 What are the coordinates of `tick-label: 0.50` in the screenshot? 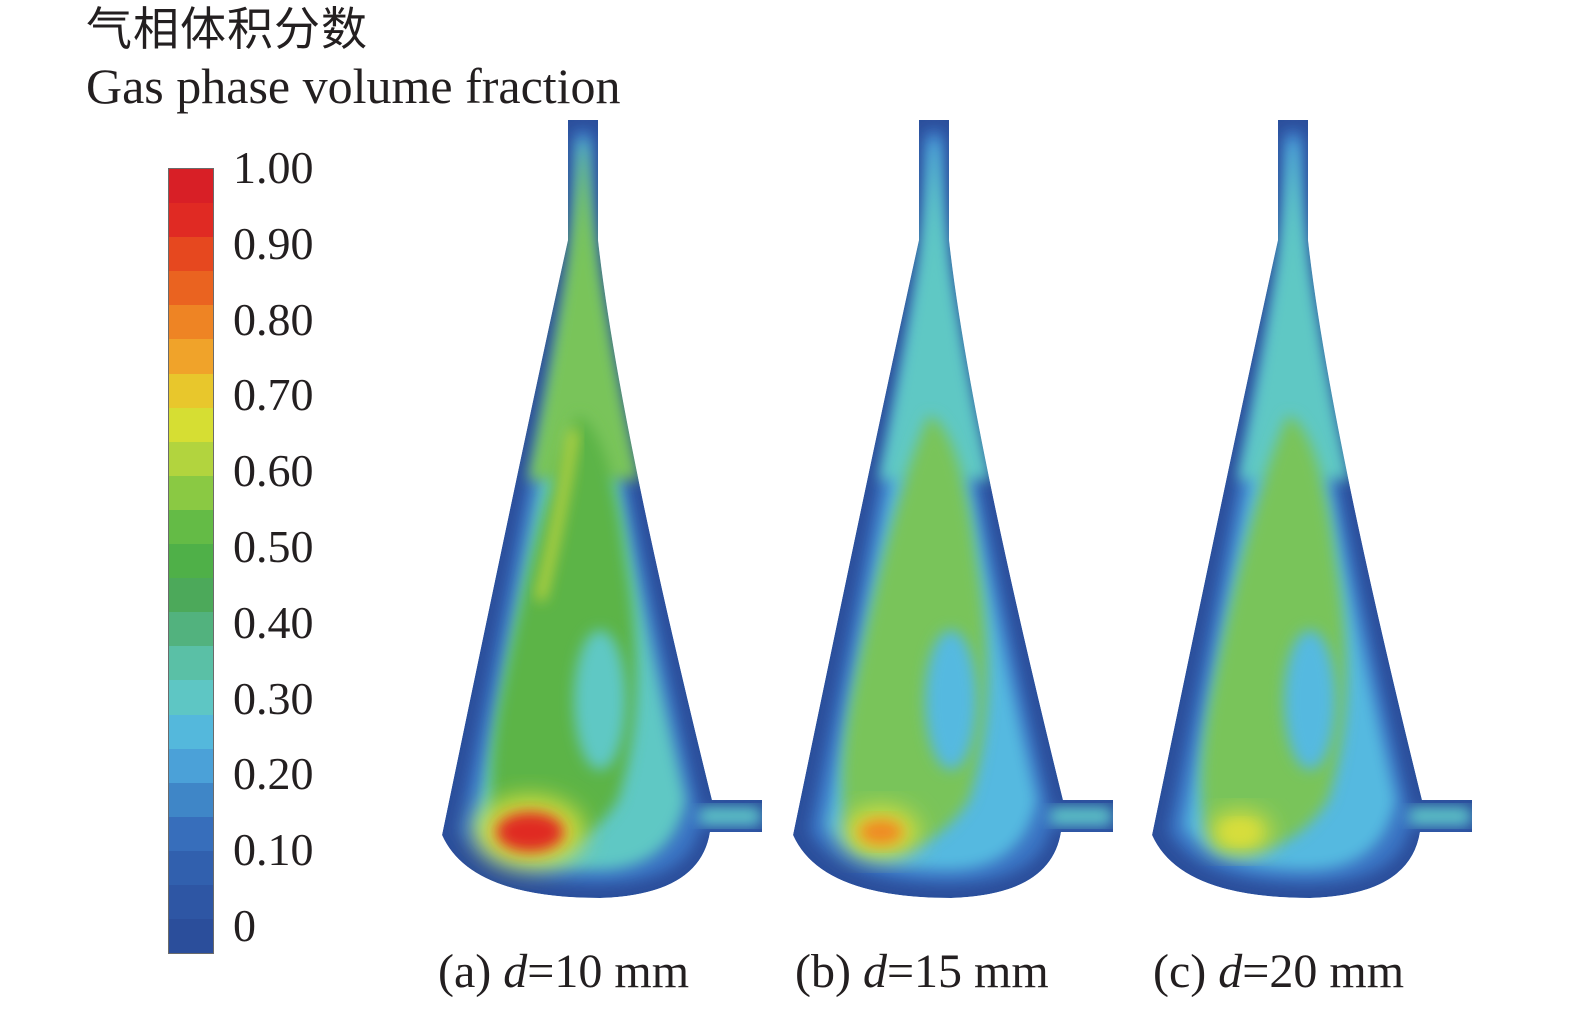 It's located at (273, 546).